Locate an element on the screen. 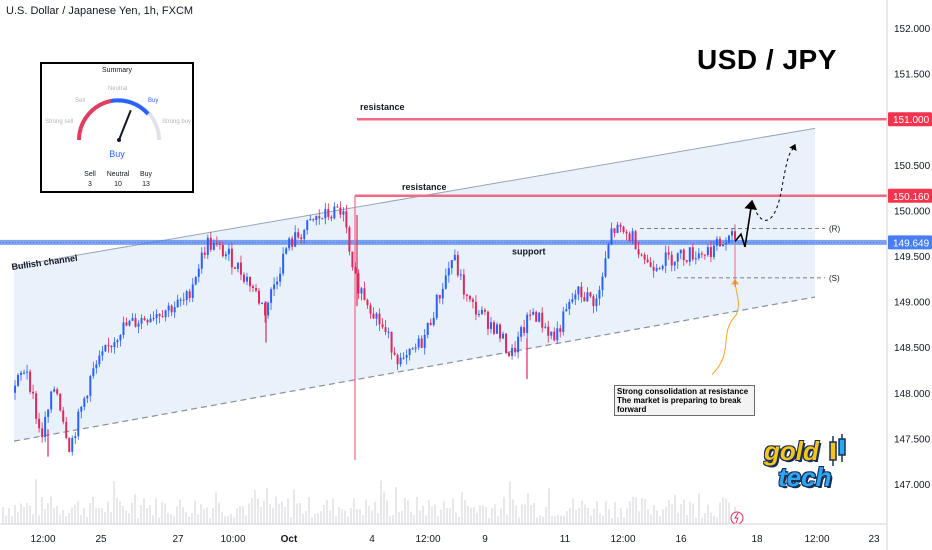 This screenshot has width=932, height=550. price-label-box is located at coordinates (910, 195).